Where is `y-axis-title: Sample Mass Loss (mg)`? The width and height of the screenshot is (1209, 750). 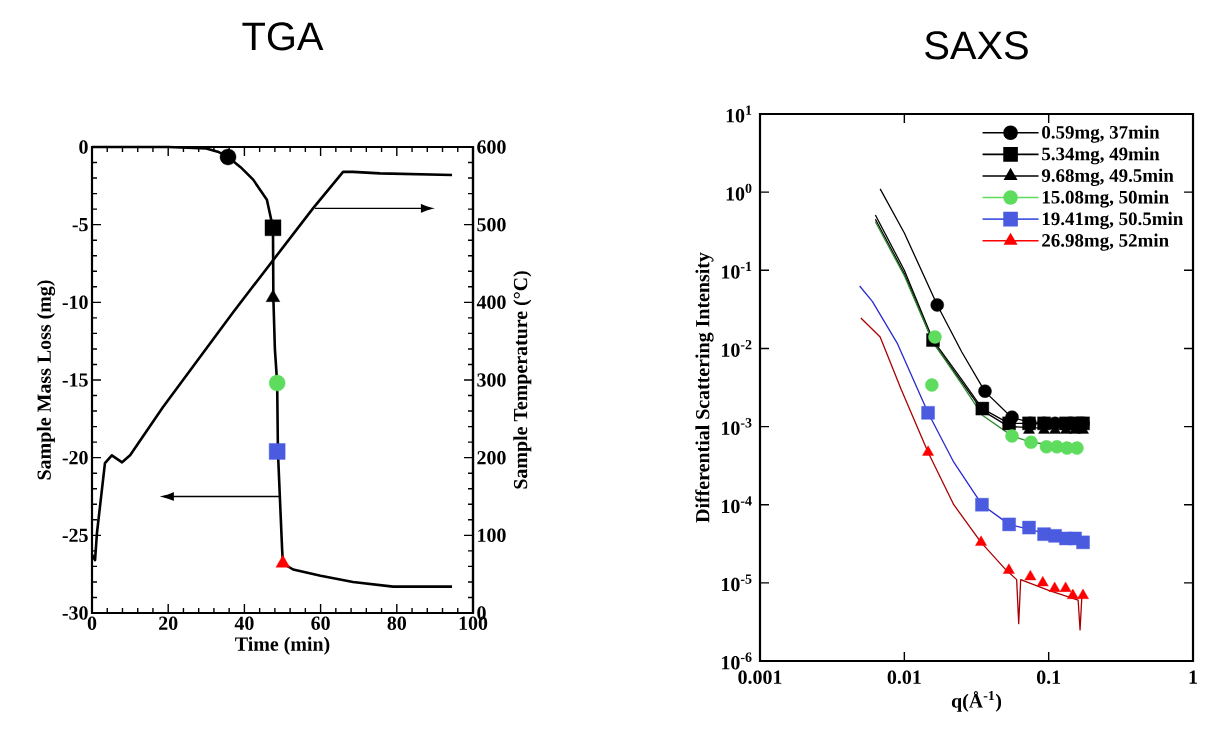
y-axis-title: Sample Mass Loss (mg) is located at coordinates (46, 380).